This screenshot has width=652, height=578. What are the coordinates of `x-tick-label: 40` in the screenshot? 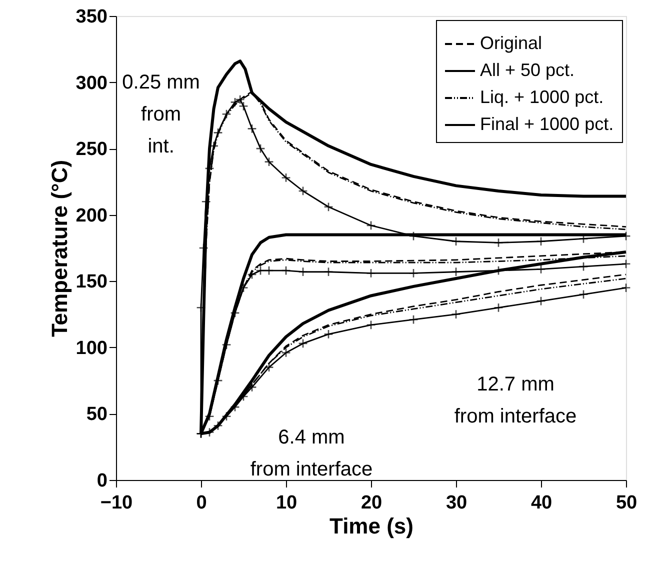 It's located at (541, 503).